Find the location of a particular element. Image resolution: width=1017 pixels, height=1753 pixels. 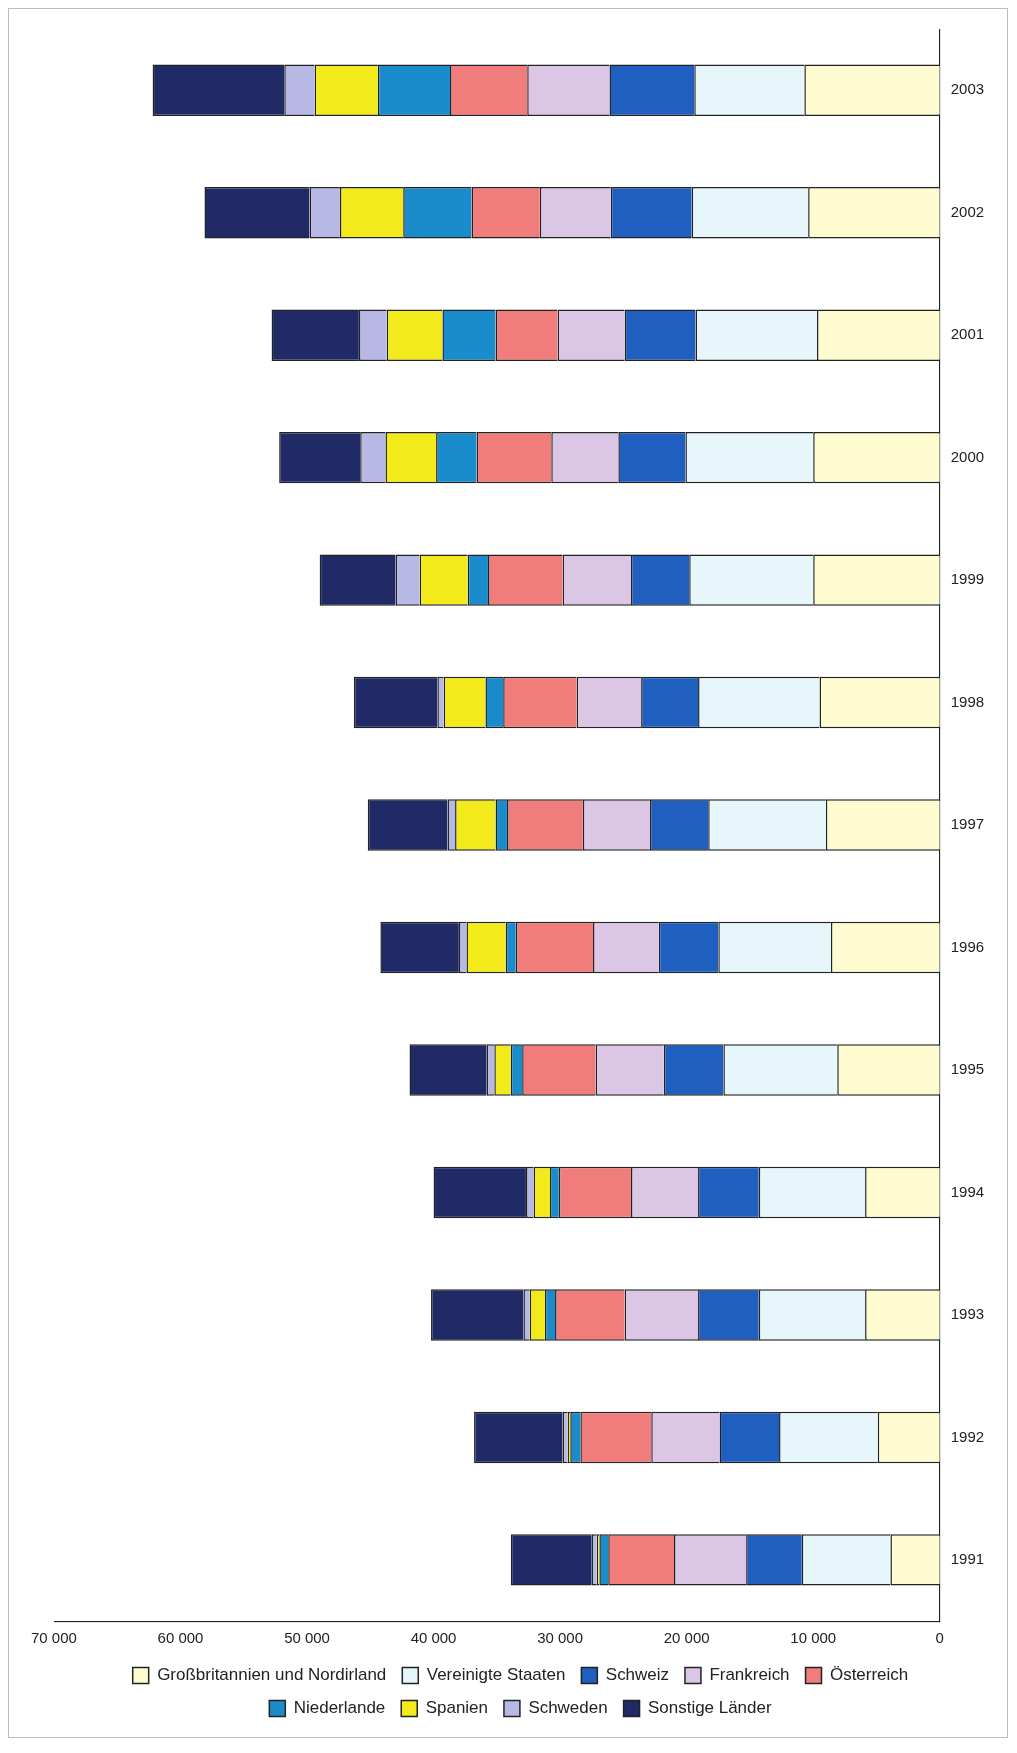

legend-label: Großbritannien und Nordirland is located at coordinates (272, 1675).